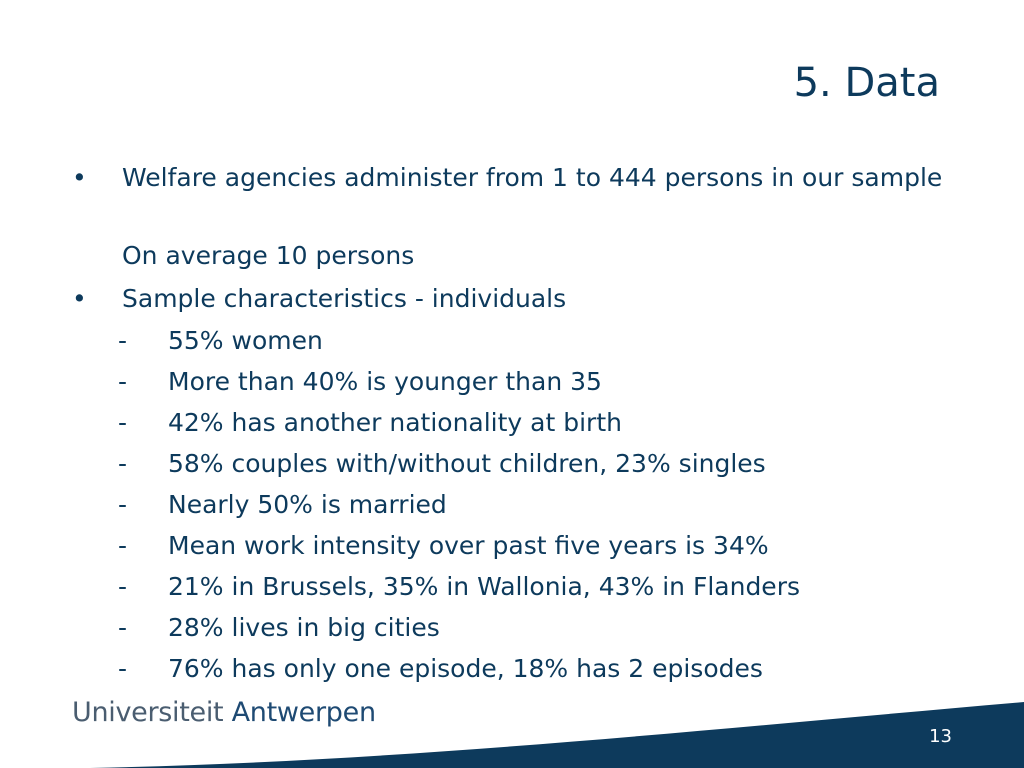  Describe the element at coordinates (385, 381) in the screenshot. I see `sub-item-text: More than 40% is younger than 35` at that location.